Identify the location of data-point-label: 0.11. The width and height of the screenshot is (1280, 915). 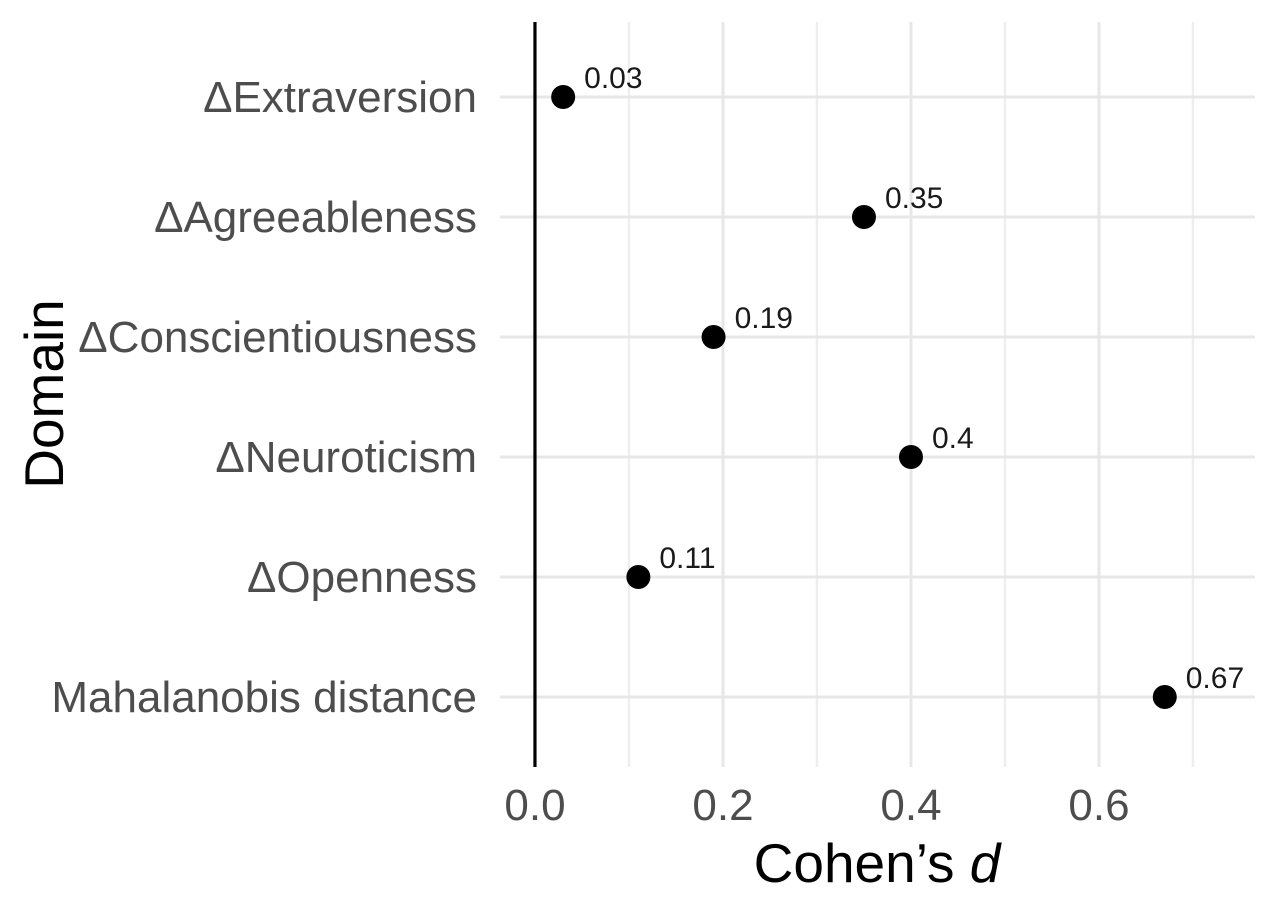
(687, 558).